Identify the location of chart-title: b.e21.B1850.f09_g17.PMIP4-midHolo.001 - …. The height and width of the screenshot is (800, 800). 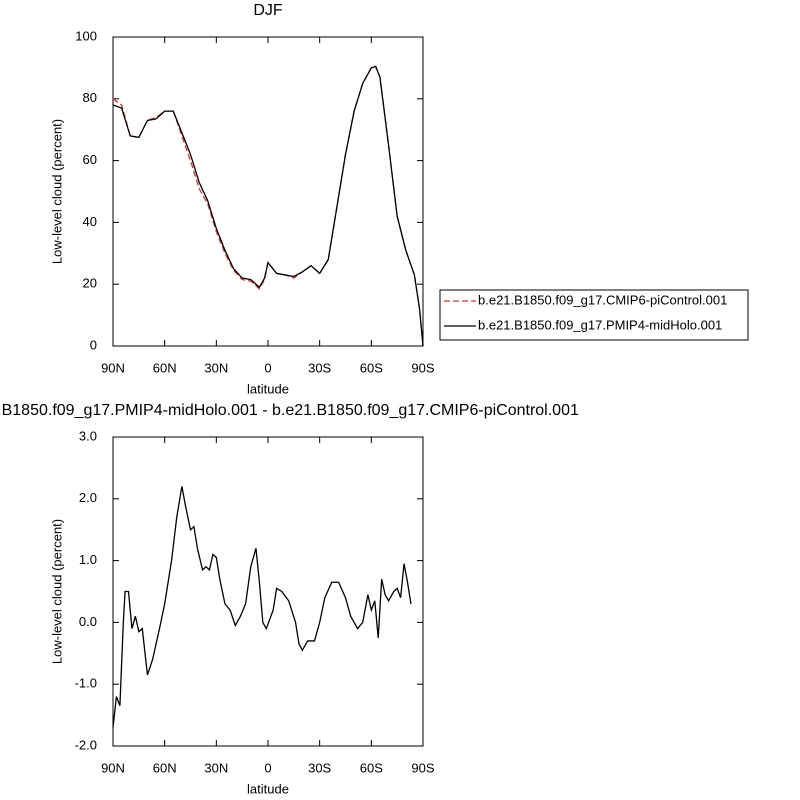
(289, 410).